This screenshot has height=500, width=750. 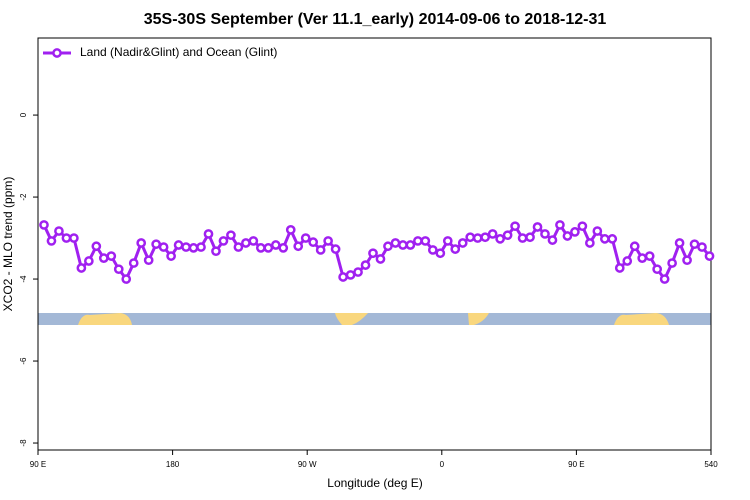 What do you see at coordinates (374, 483) in the screenshot?
I see `x-axis-label: Longitude (deg E)` at bounding box center [374, 483].